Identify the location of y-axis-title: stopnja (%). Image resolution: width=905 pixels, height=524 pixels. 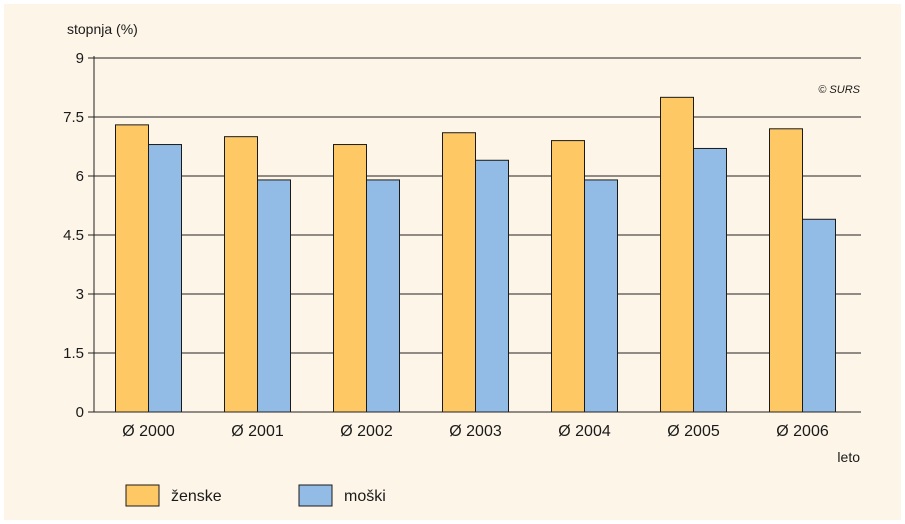
(102, 29).